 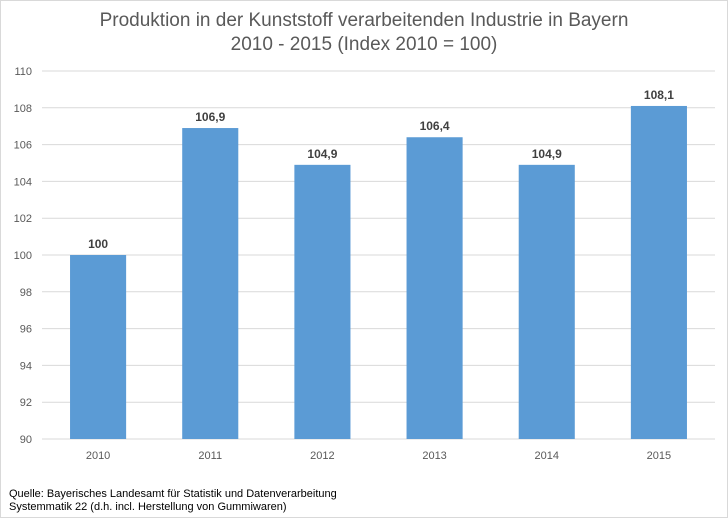 I want to click on y-tick-label: 110, so click(x=23, y=72).